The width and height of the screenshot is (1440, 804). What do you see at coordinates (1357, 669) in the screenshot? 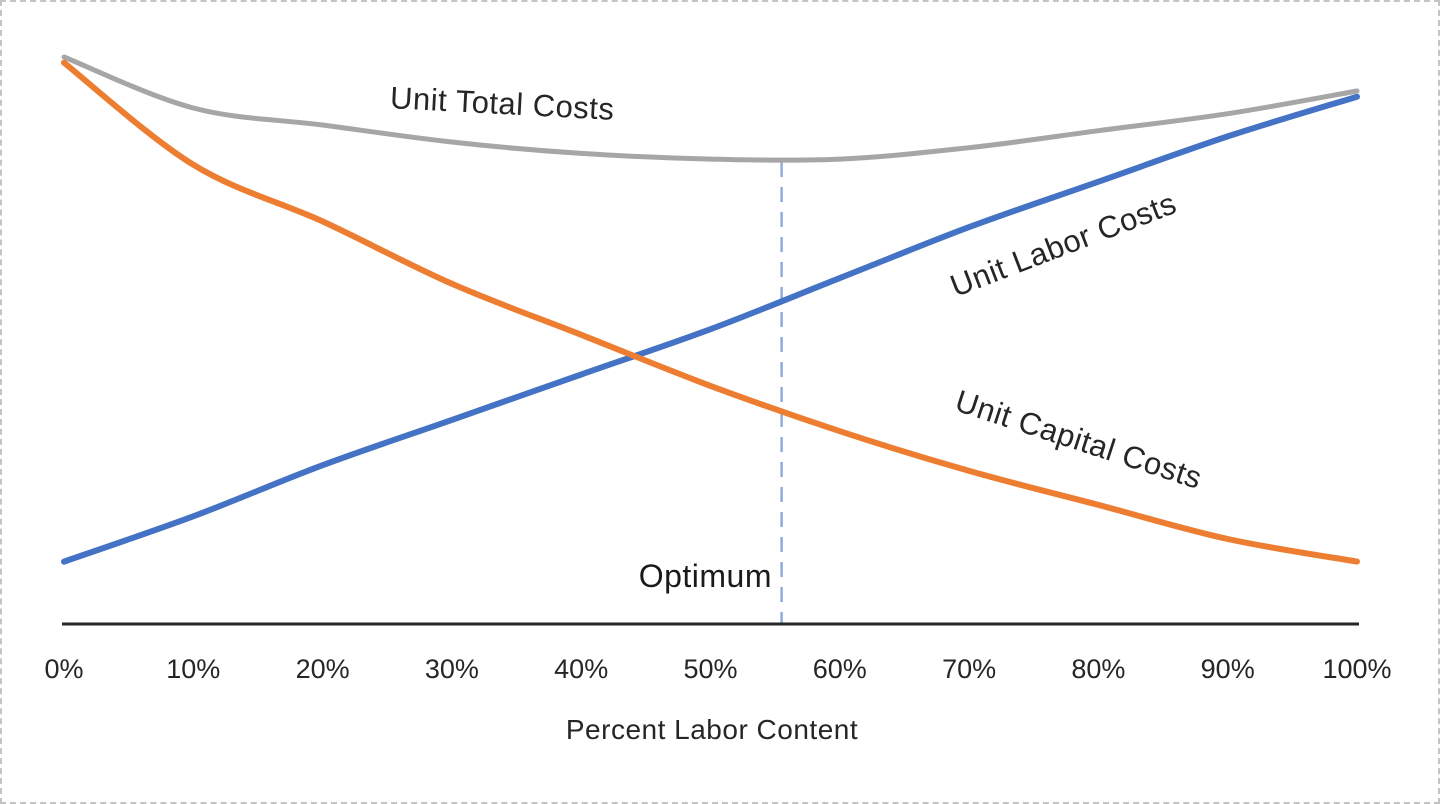
I see `x-tick-label-100: 100%` at bounding box center [1357, 669].